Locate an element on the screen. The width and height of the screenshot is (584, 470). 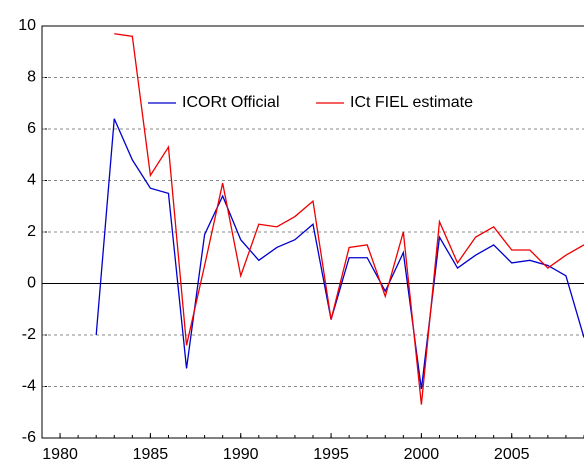
y-tick-label: 10 is located at coordinates (27, 25).